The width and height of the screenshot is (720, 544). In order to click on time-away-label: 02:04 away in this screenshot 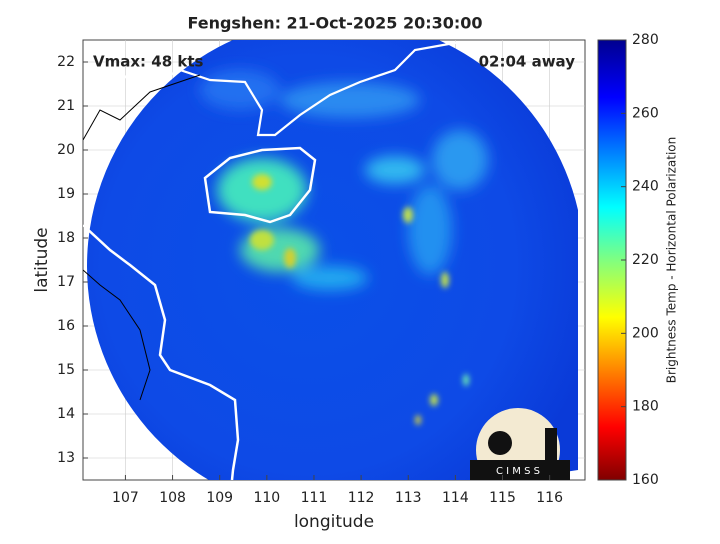, I will do `click(527, 62)`.